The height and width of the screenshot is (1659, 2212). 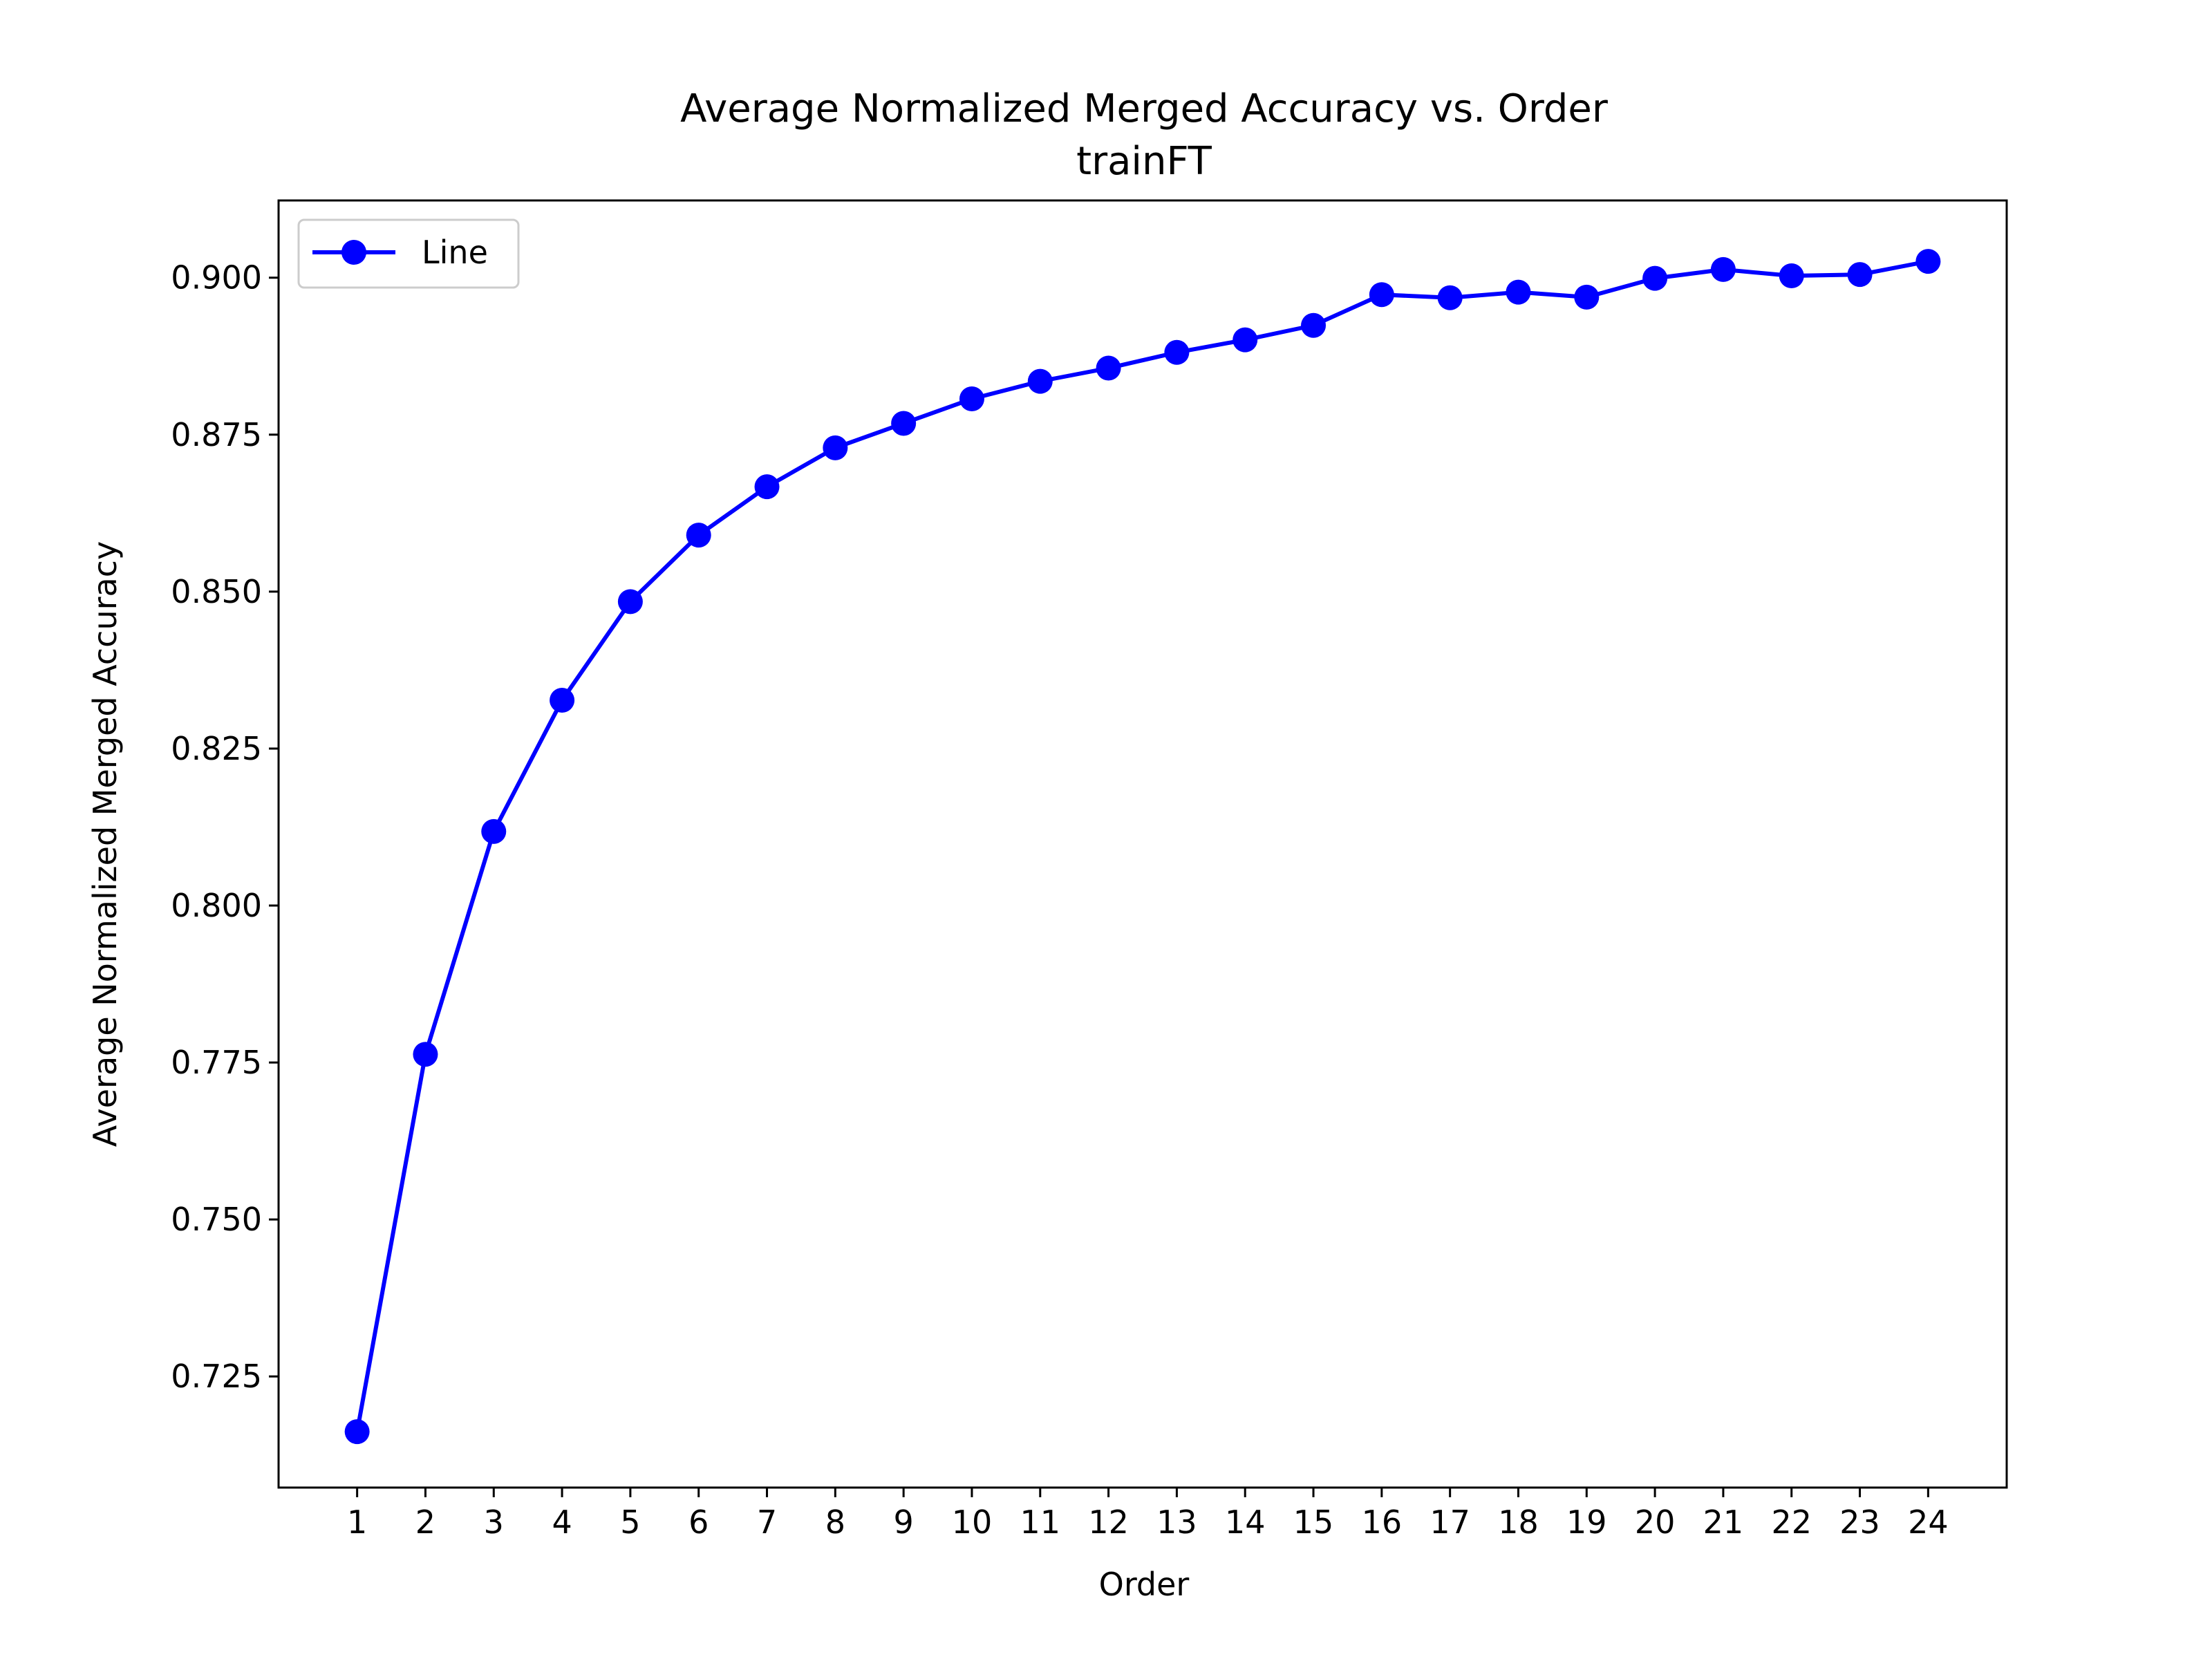 I want to click on y-tick-label: 0.725, so click(x=216, y=1377).